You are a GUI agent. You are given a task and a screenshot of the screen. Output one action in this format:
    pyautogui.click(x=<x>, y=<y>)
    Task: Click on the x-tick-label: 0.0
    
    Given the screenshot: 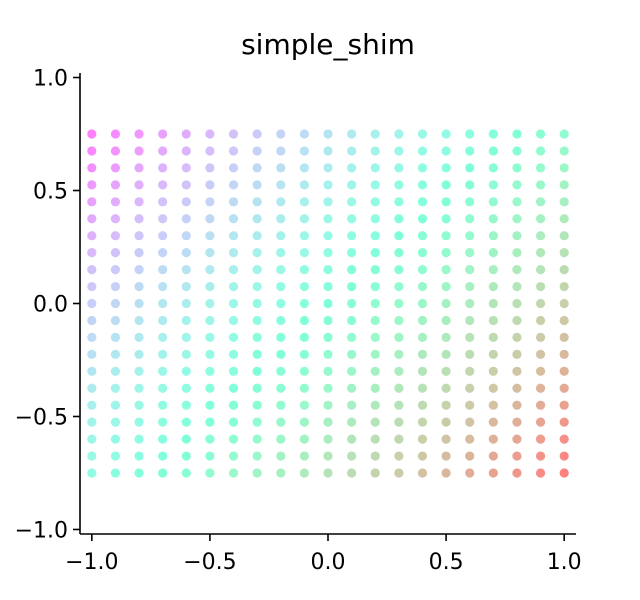 What is the action you would take?
    pyautogui.click(x=328, y=562)
    